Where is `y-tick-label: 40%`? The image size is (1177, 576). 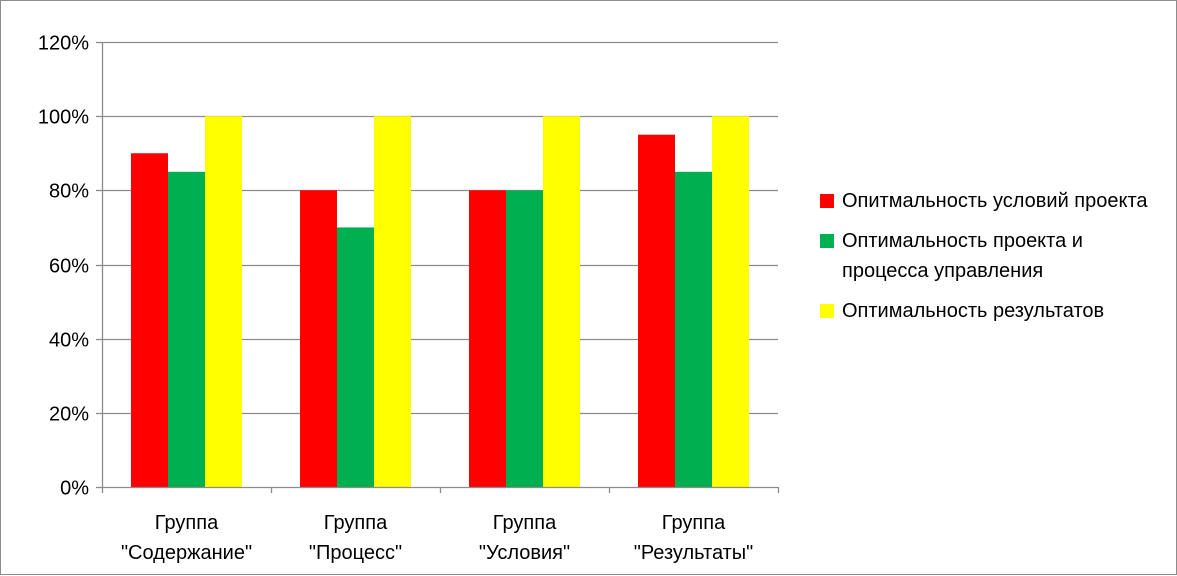
y-tick-label: 40% is located at coordinates (69, 341).